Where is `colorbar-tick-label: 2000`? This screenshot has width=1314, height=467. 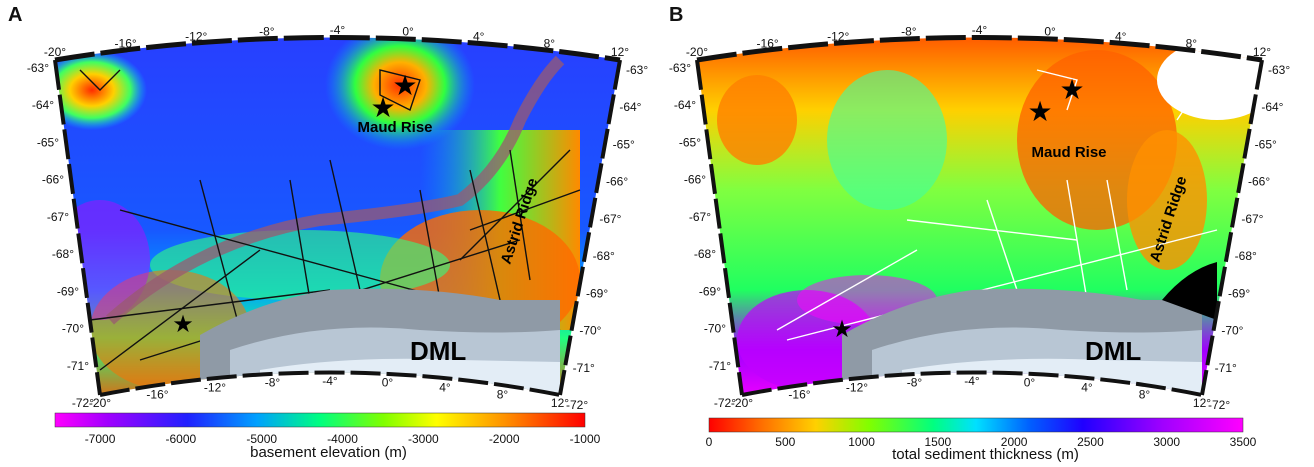 colorbar-tick-label: 2000 is located at coordinates (1014, 442).